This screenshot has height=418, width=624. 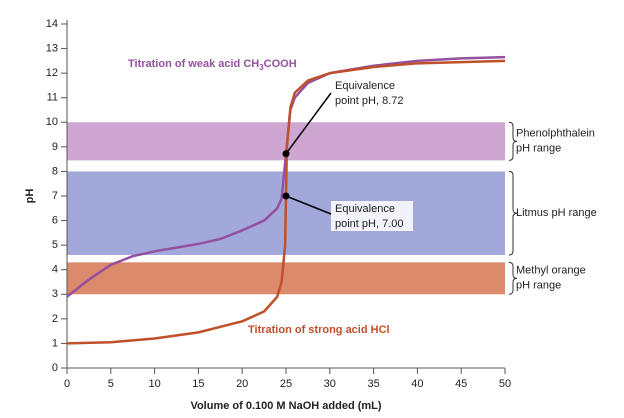 I want to click on y-tick-label: 14, so click(x=52, y=24).